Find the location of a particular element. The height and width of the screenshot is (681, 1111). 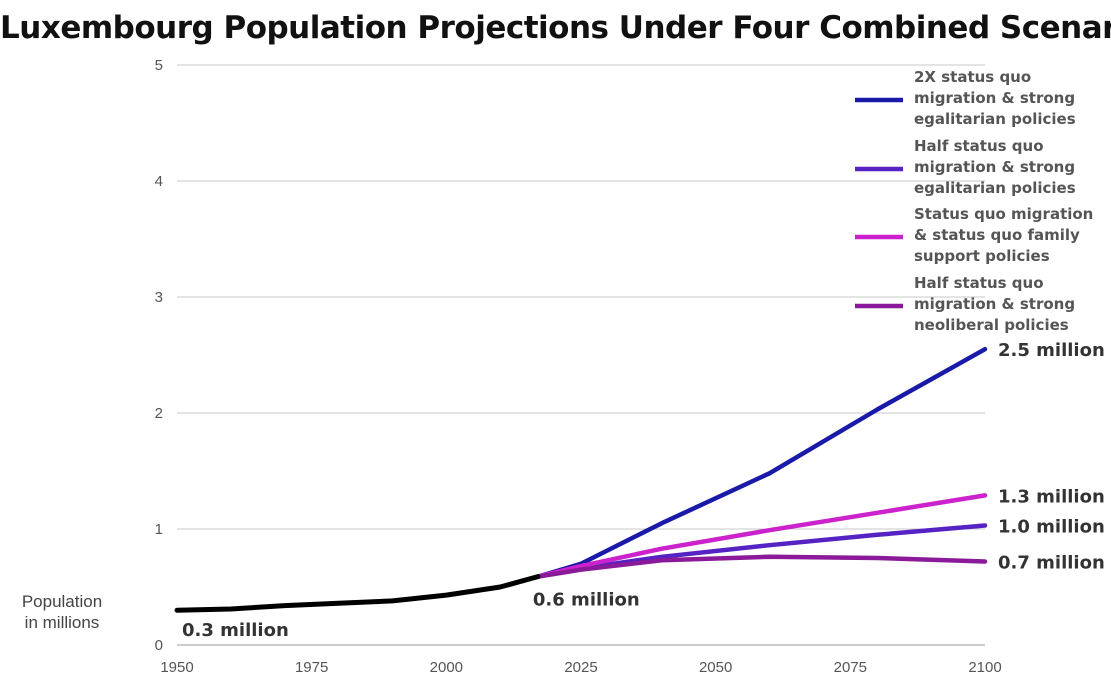

x-tick-label-2075: 2075 is located at coordinates (850, 667).